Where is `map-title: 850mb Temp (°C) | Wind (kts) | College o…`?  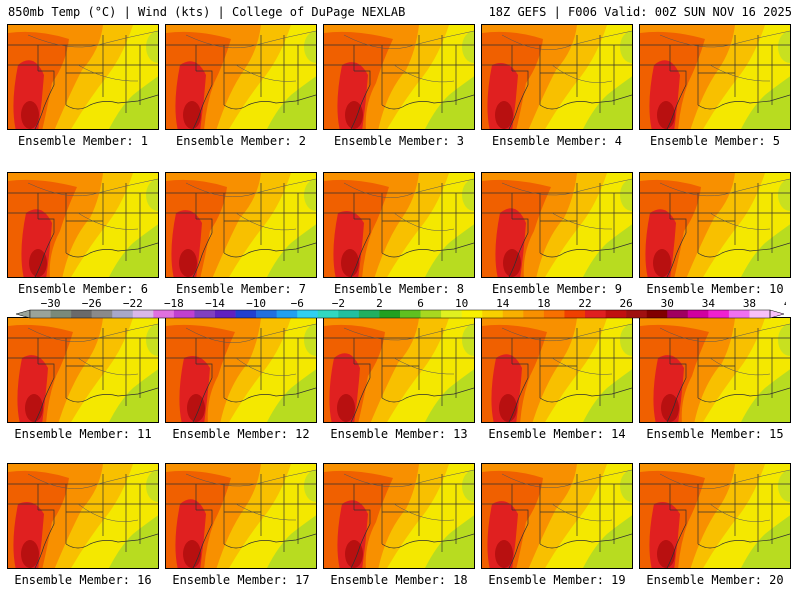
map-title: 850mb Temp (°C) | Wind (kts) | College o… is located at coordinates (207, 12).